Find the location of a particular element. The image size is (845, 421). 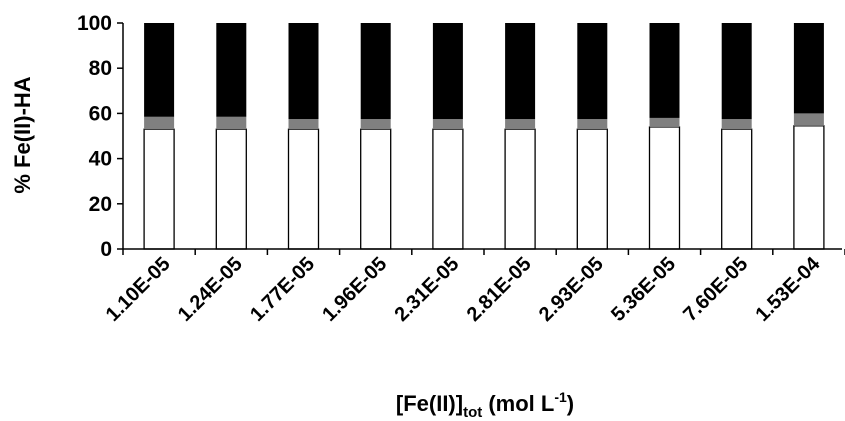

x-axis-title-sub: tot is located at coordinates (472, 412).